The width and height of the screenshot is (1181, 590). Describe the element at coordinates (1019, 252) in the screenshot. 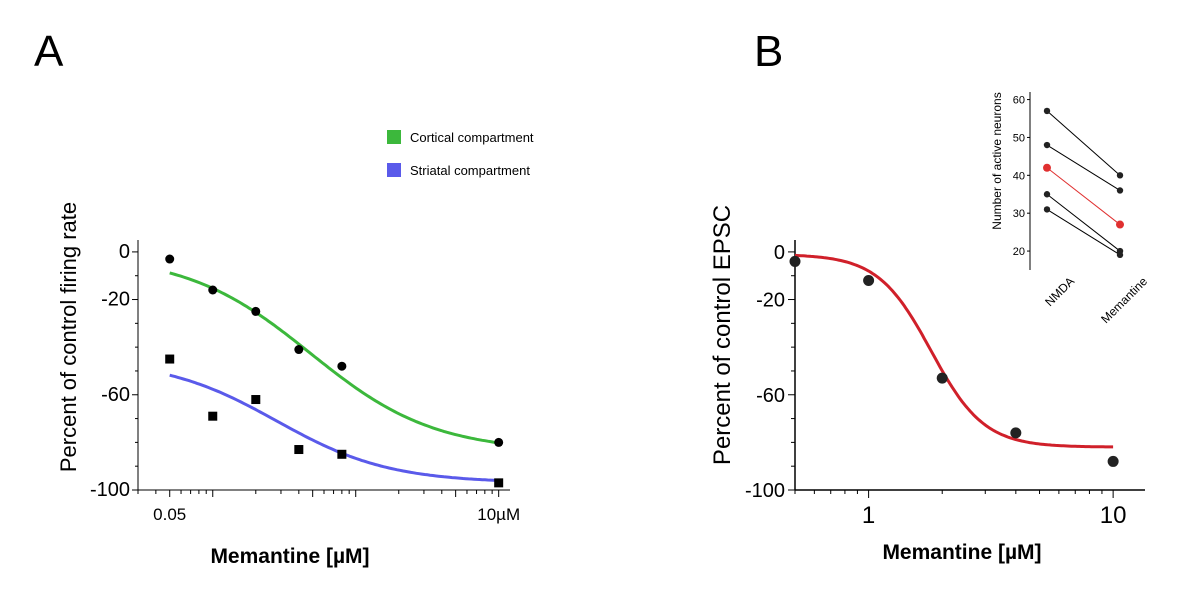

I see `inset-y-tick-label: 20` at that location.